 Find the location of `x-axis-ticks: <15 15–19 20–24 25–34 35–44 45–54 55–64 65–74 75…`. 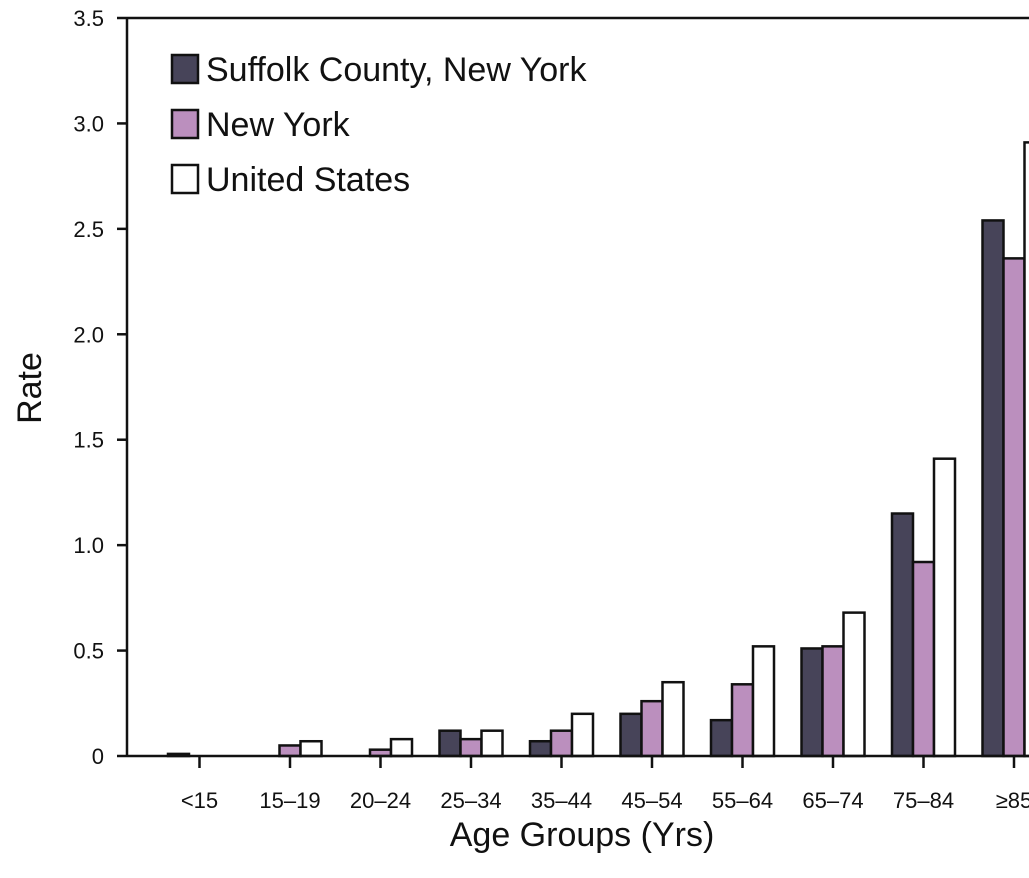

x-axis-ticks: <15 15–19 20–24 25–34 35–44 45–54 55–64 65–74 75… is located at coordinates (605, 784).